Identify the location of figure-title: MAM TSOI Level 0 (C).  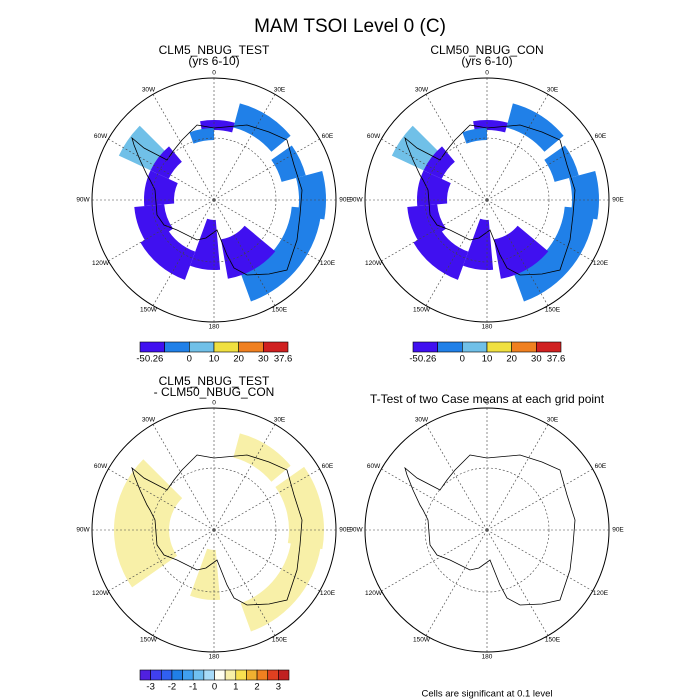
(350, 26).